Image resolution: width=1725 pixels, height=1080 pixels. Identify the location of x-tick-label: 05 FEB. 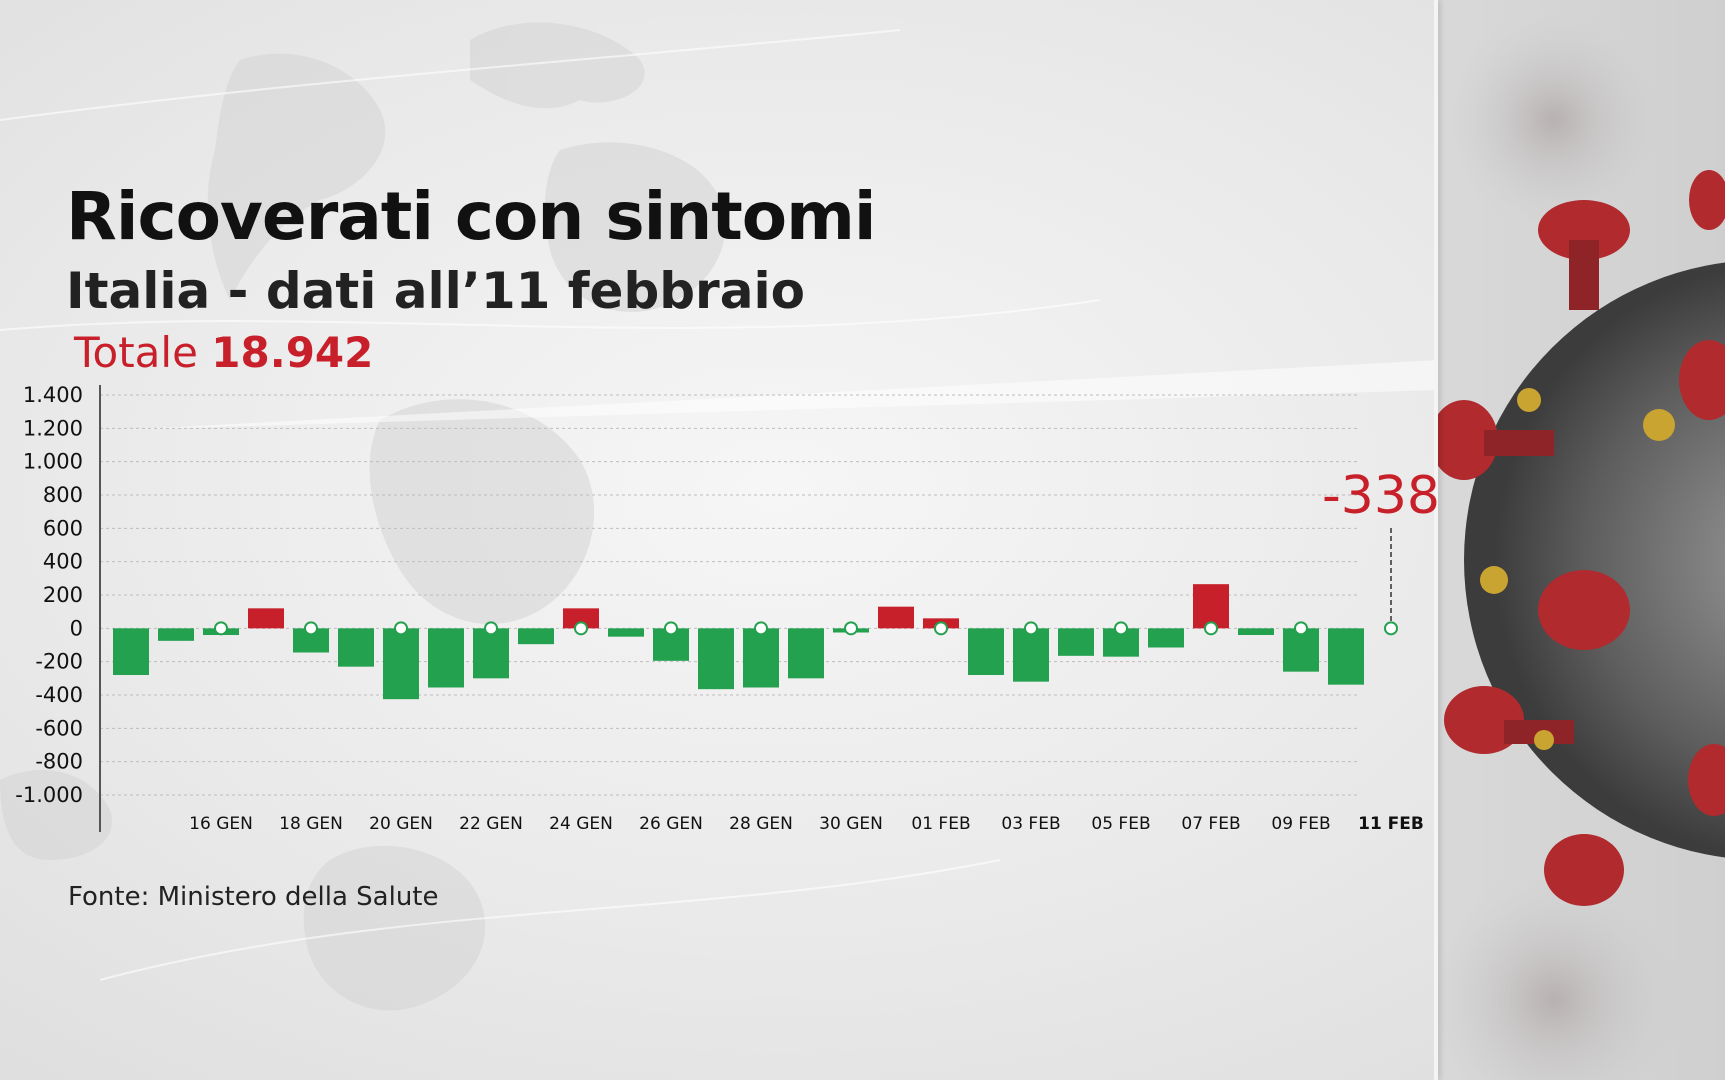
(1120, 824).